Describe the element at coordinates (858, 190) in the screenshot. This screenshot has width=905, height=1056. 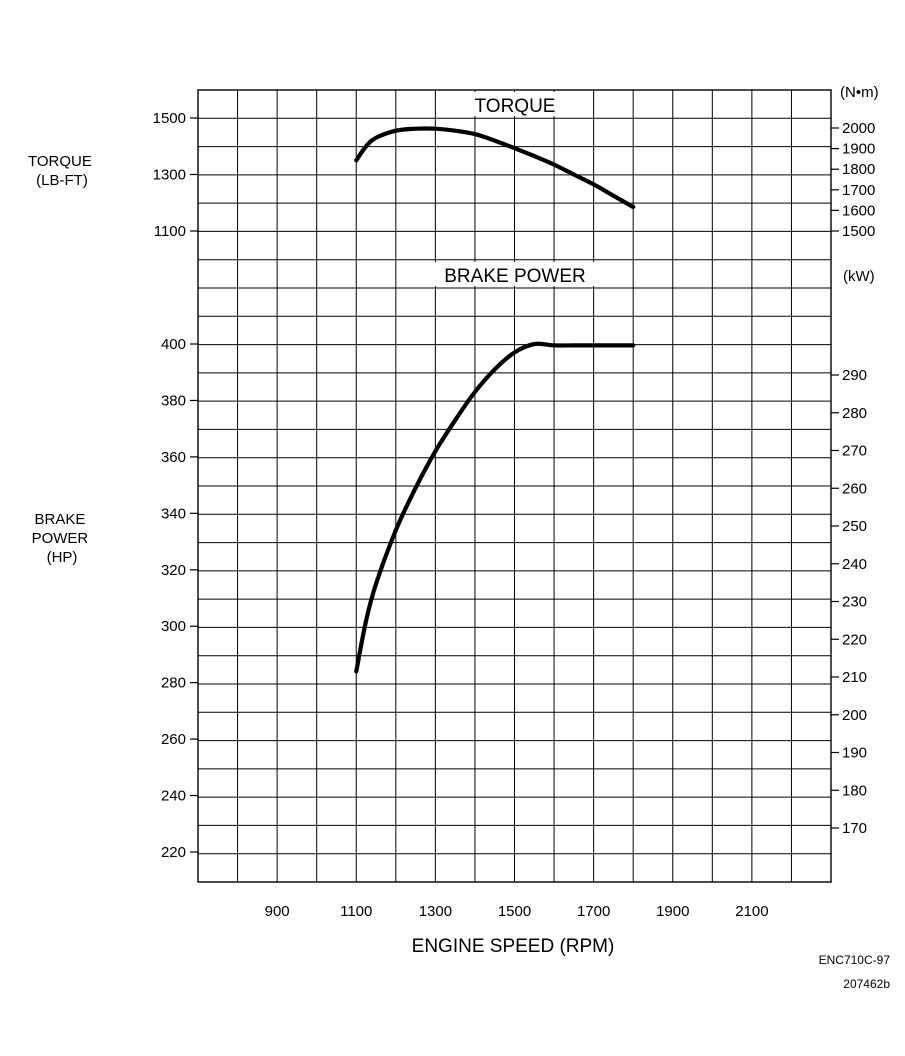
I see `right-tick-label: 1700` at that location.